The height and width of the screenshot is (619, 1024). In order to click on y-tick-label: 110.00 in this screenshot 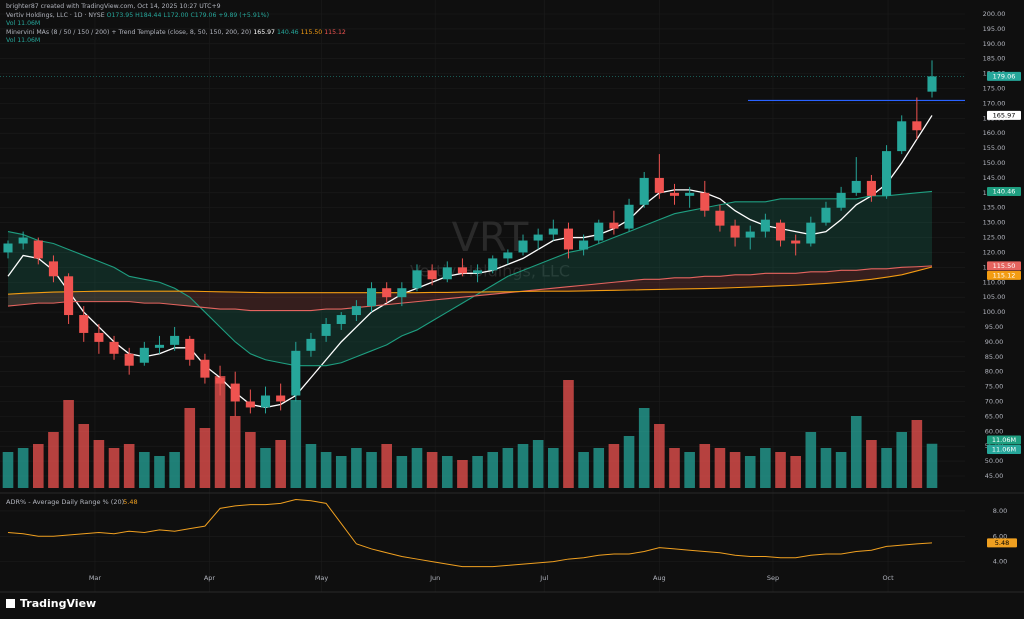, I will do `click(994, 282)`.